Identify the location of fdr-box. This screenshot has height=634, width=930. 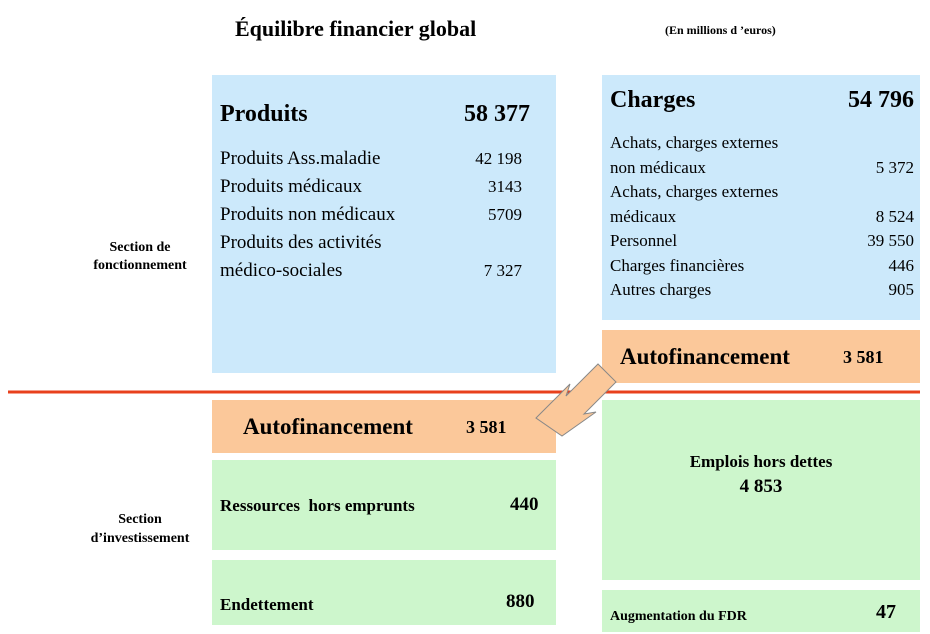
(761, 611).